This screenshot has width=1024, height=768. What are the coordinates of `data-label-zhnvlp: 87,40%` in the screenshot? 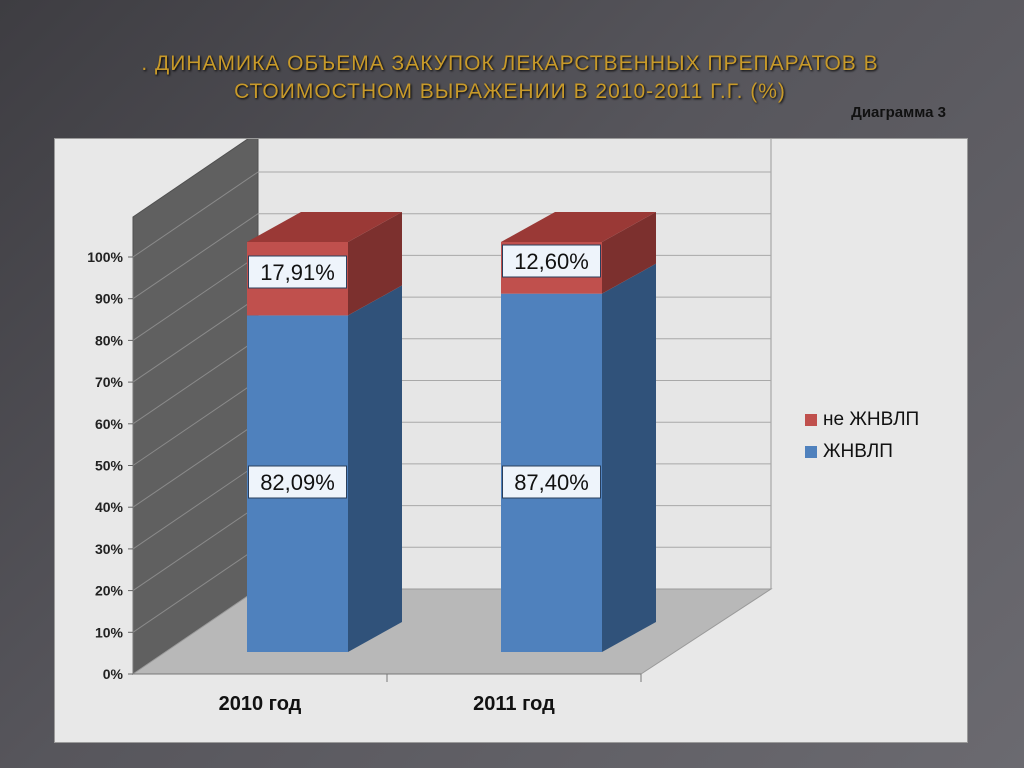 It's located at (551, 482).